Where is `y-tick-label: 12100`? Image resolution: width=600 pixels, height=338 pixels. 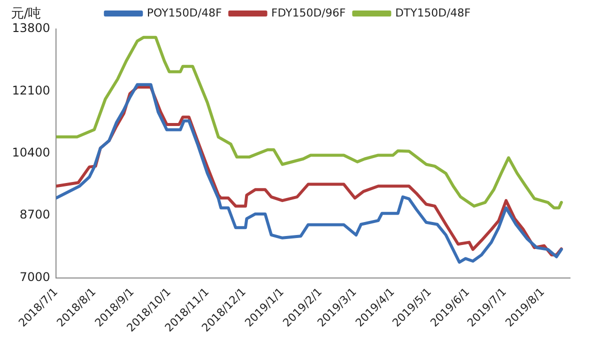 y-tick-label: 12100 is located at coordinates (31, 90).